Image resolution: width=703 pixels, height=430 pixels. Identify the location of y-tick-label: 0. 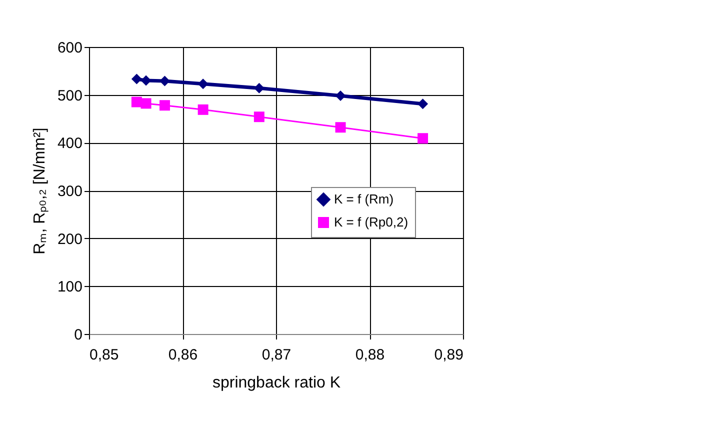
(78, 335).